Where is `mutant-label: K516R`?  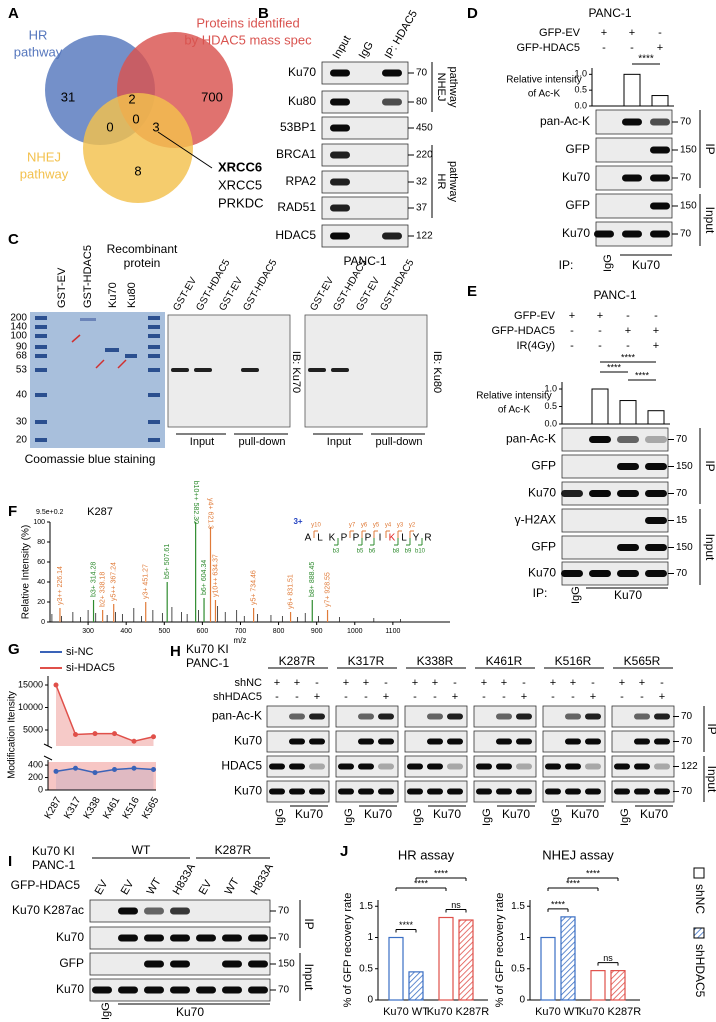
mutant-label: K516R is located at coordinates (573, 661).